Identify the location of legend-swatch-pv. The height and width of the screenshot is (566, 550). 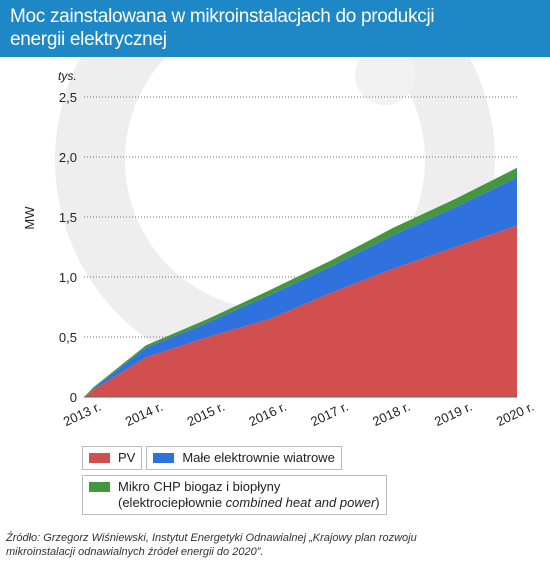
(99, 458).